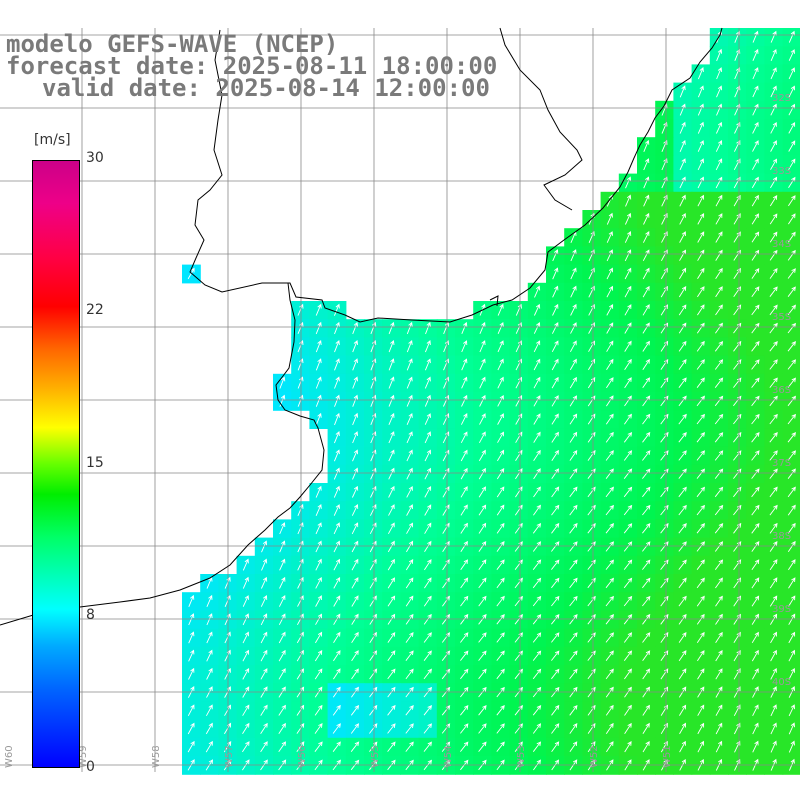  What do you see at coordinates (781, 536) in the screenshot?
I see `latitude-label: 38S` at bounding box center [781, 536].